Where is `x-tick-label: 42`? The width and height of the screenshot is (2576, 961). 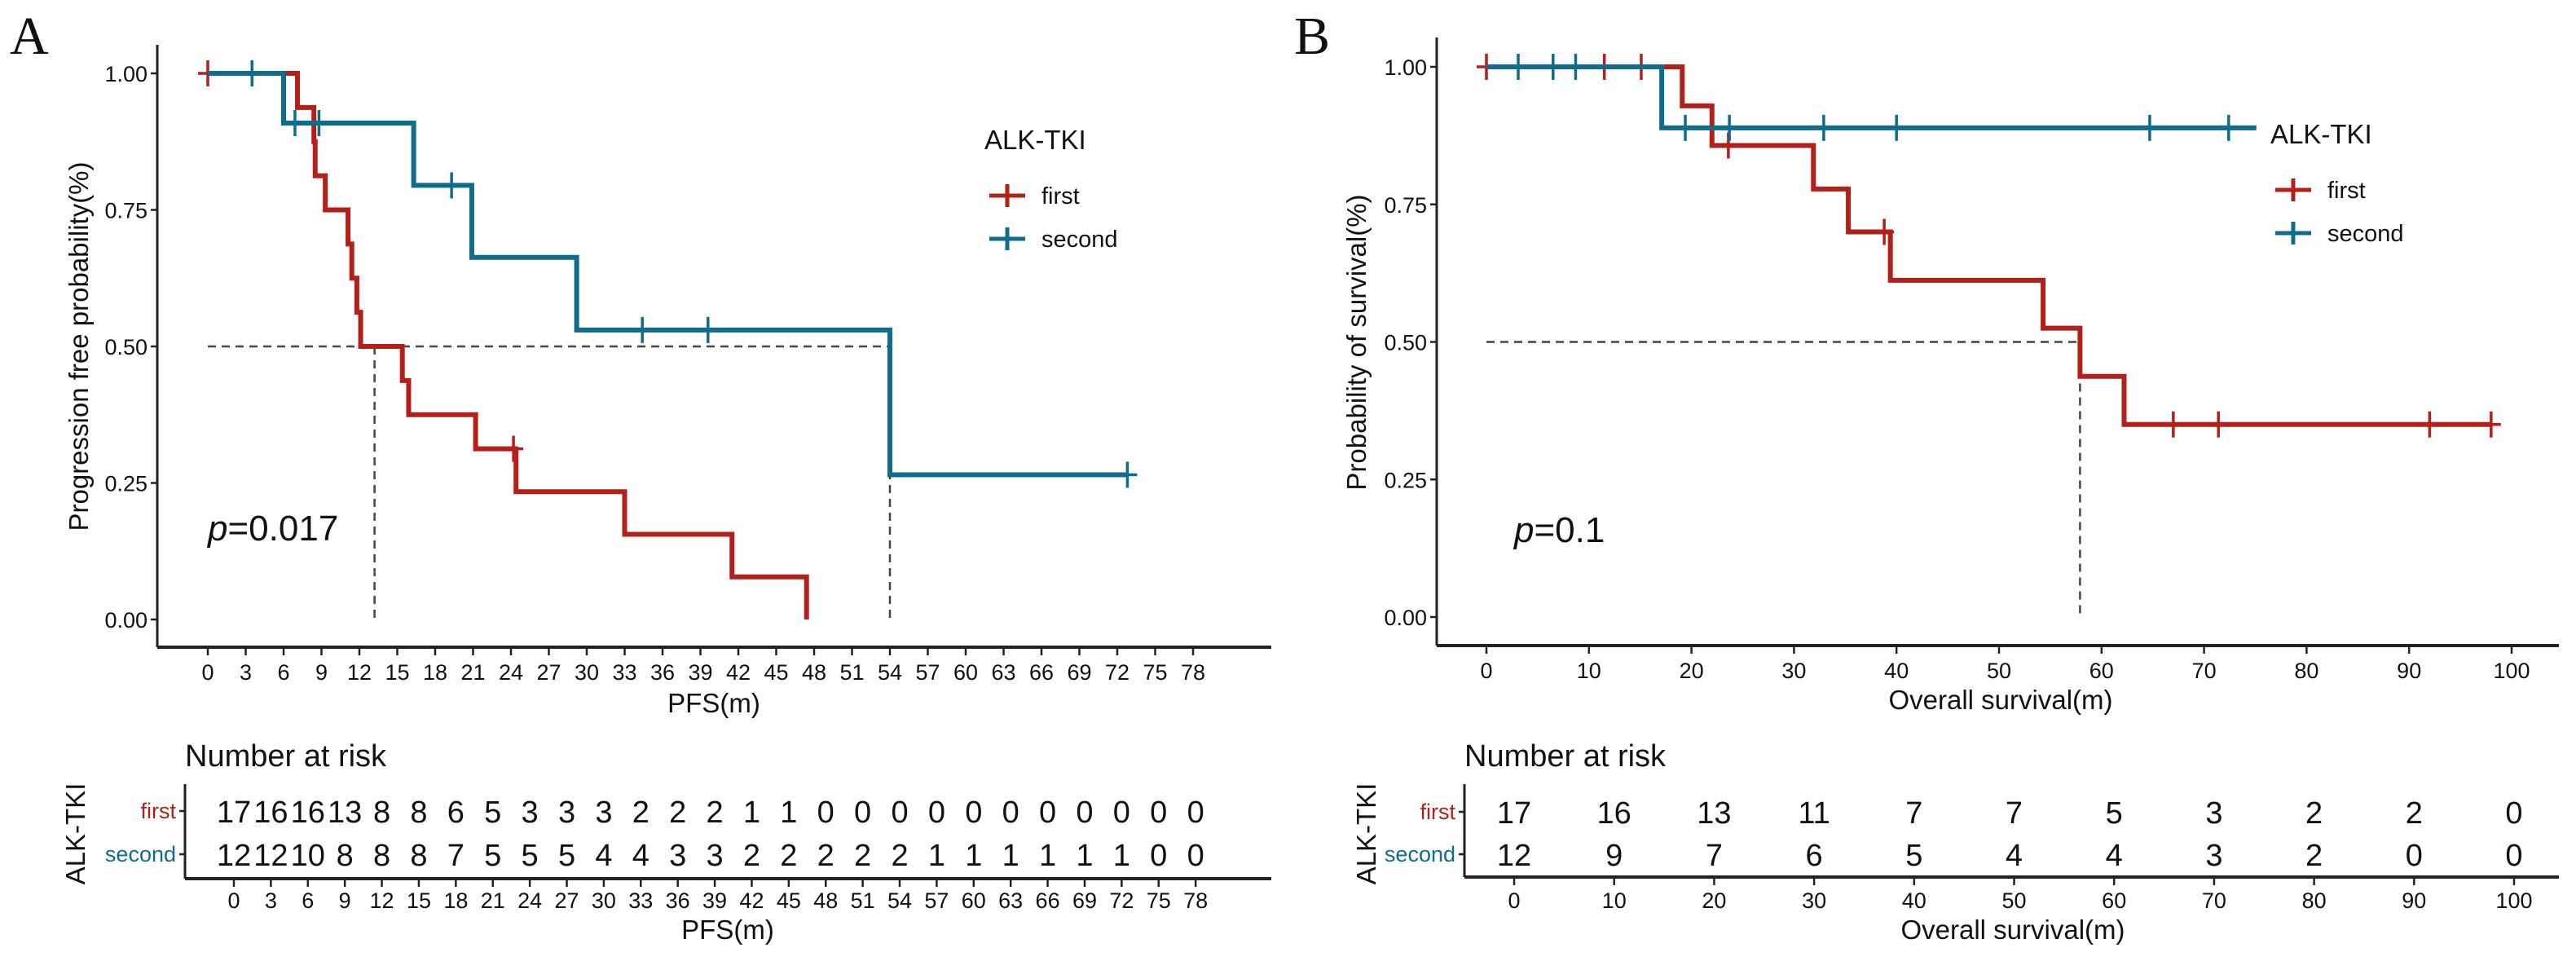 x-tick-label: 42 is located at coordinates (739, 672).